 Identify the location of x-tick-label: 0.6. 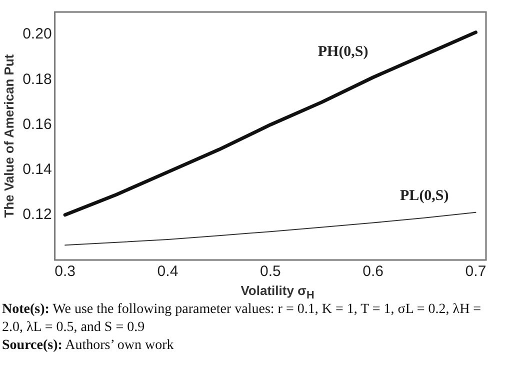
(373, 271).